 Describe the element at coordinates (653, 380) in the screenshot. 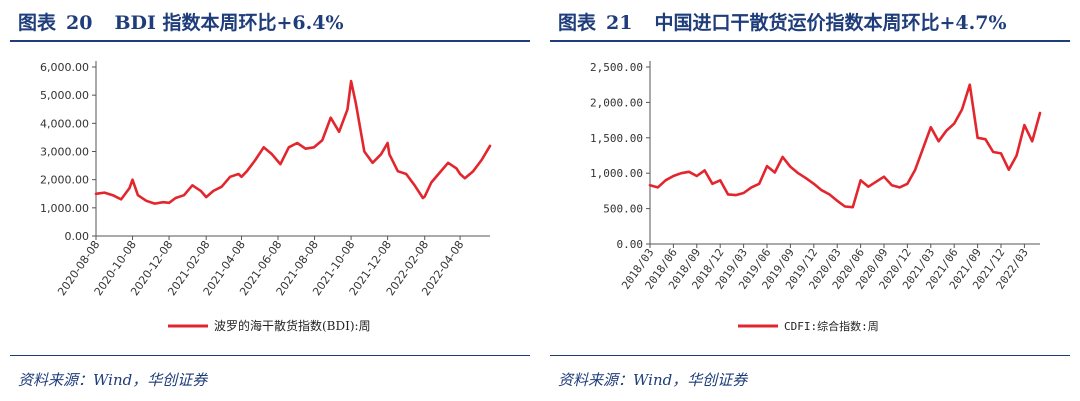

I see `figure-21-source: 资料来源：Wind，华创证券` at that location.